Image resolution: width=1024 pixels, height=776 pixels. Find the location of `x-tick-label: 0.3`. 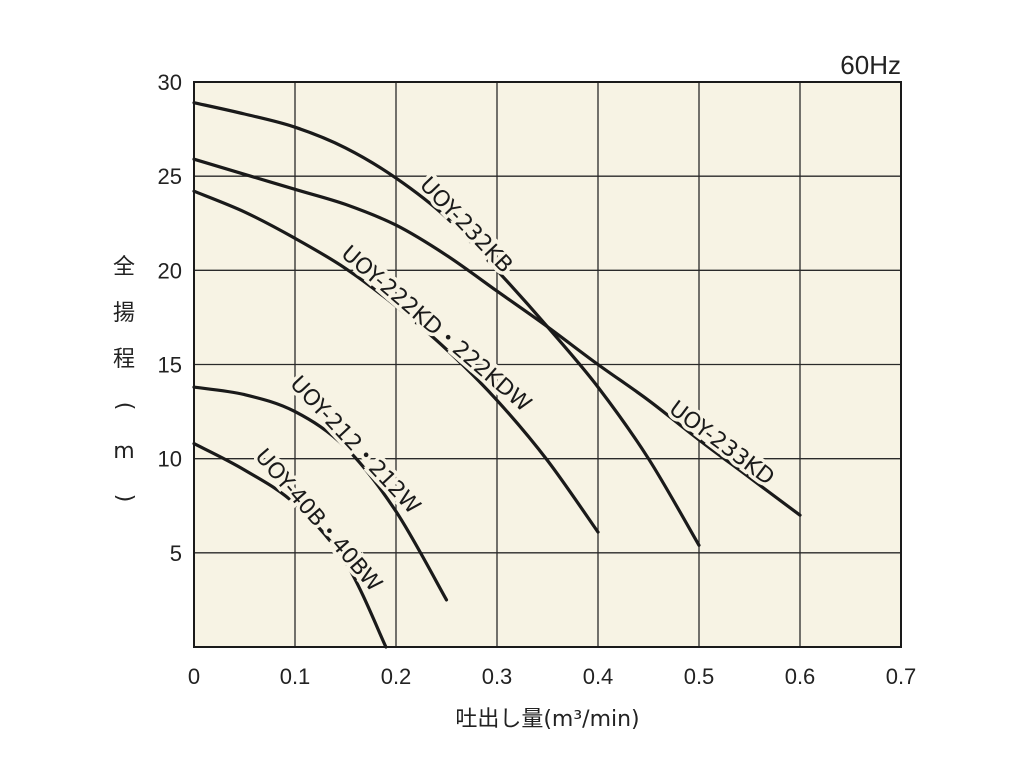

x-tick-label: 0.3 is located at coordinates (497, 676).